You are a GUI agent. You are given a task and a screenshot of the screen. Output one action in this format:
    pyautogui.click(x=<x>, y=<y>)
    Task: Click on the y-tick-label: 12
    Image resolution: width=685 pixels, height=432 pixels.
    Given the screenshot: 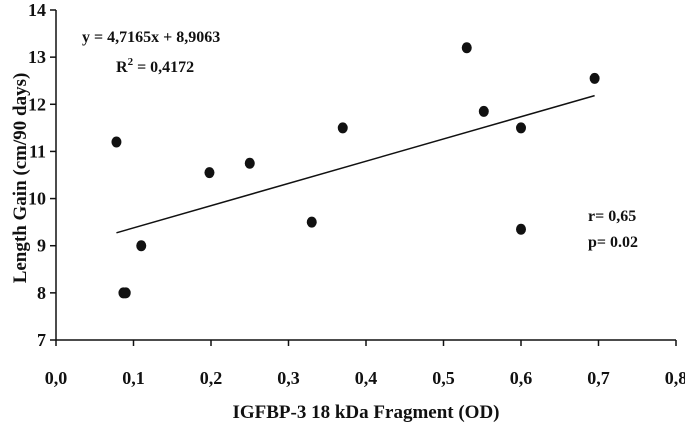 What is the action you would take?
    pyautogui.click(x=37, y=104)
    